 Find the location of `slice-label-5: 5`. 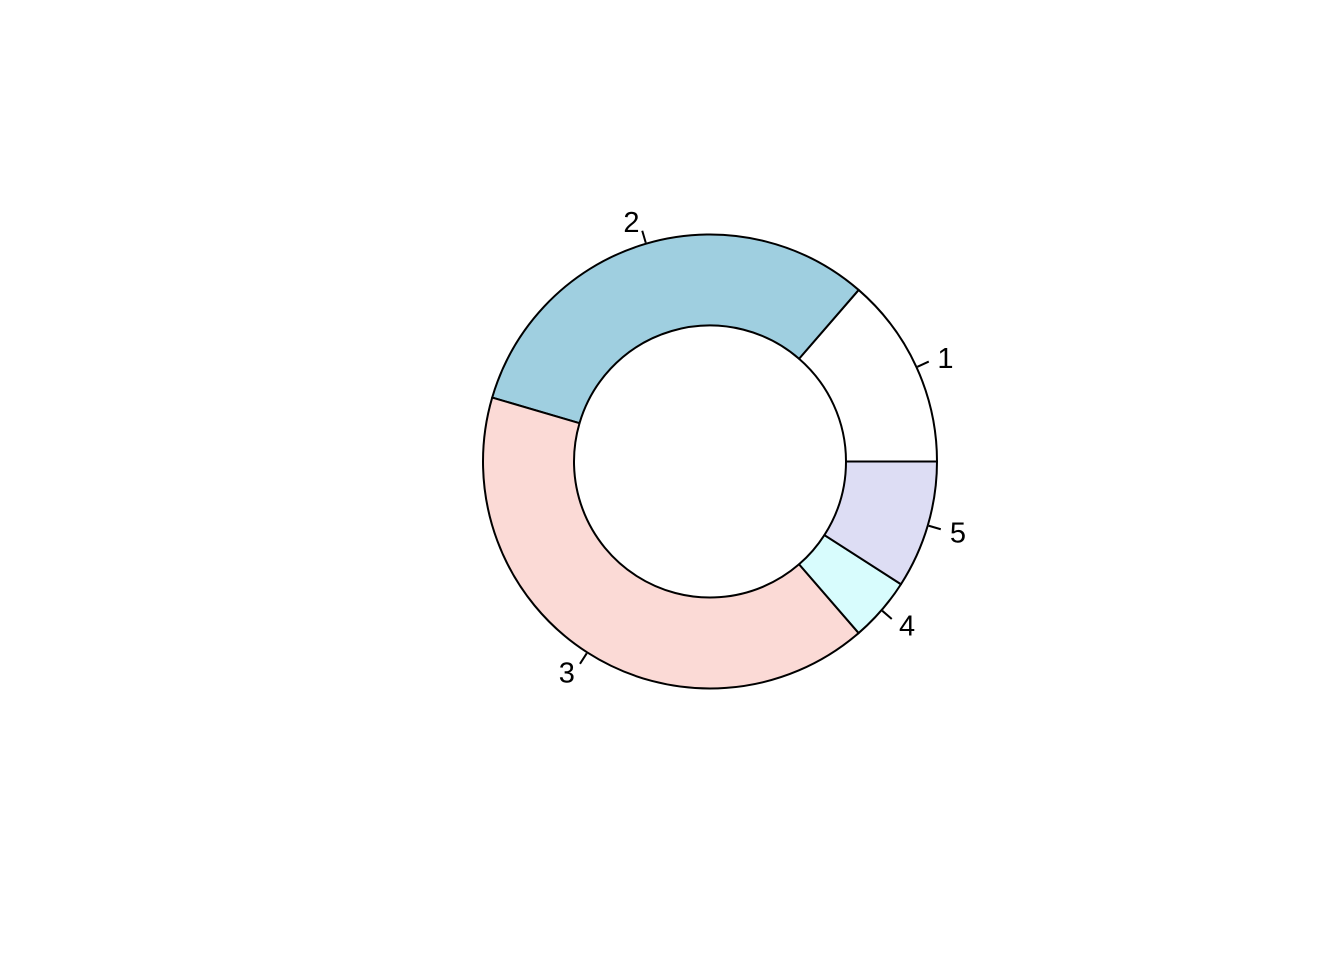

slice-label-5: 5 is located at coordinates (958, 533).